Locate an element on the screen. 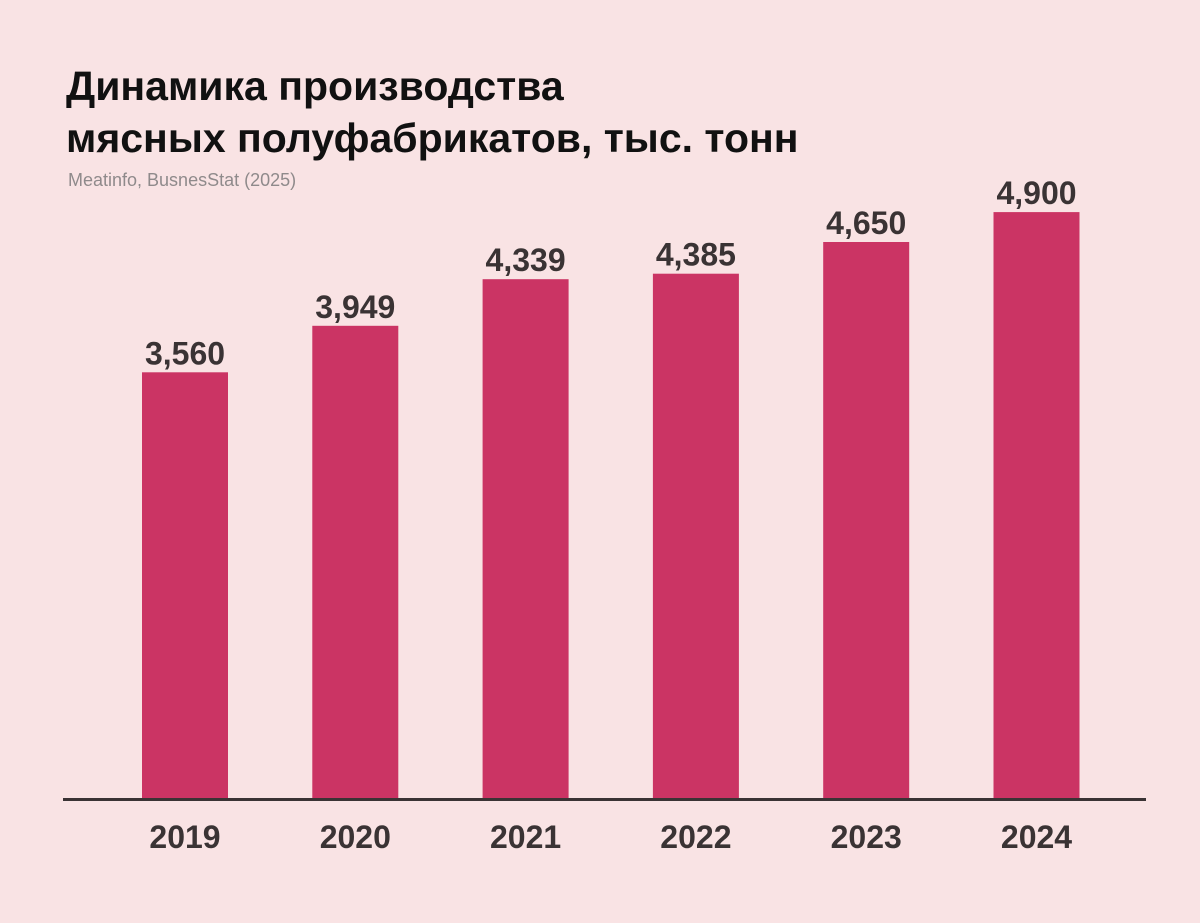 The width and height of the screenshot is (1200, 923). x-tick-label-2020: 2020 is located at coordinates (355, 837).